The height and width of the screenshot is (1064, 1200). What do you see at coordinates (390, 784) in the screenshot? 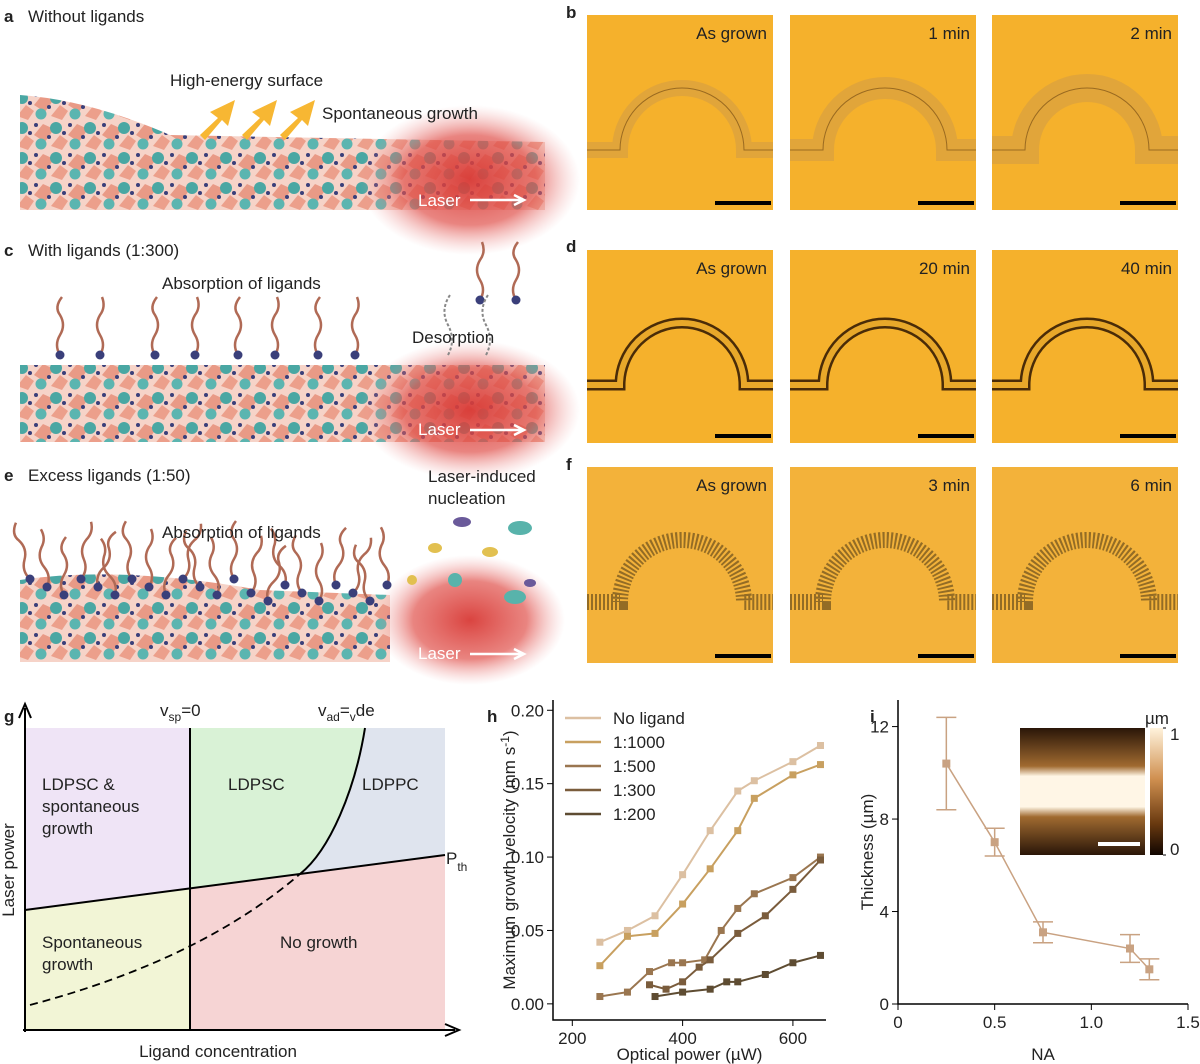
I see `region-label: LDPPC` at bounding box center [390, 784].